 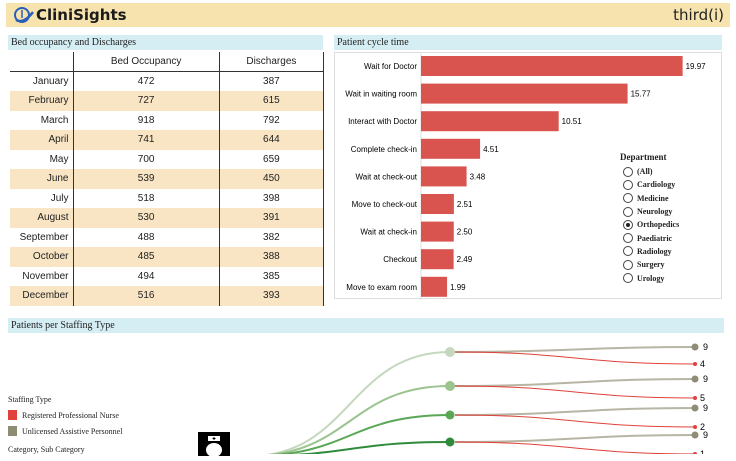 What do you see at coordinates (42, 179) in the screenshot?
I see `month-cell: June` at bounding box center [42, 179].